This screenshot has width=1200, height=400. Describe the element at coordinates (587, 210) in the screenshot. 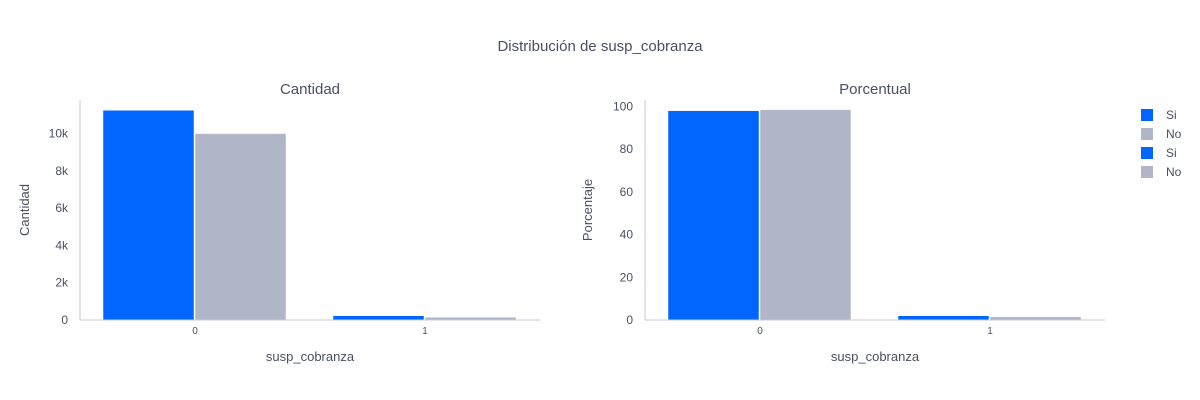

I see `y-axis-label-porcentual: Porcentaje` at that location.